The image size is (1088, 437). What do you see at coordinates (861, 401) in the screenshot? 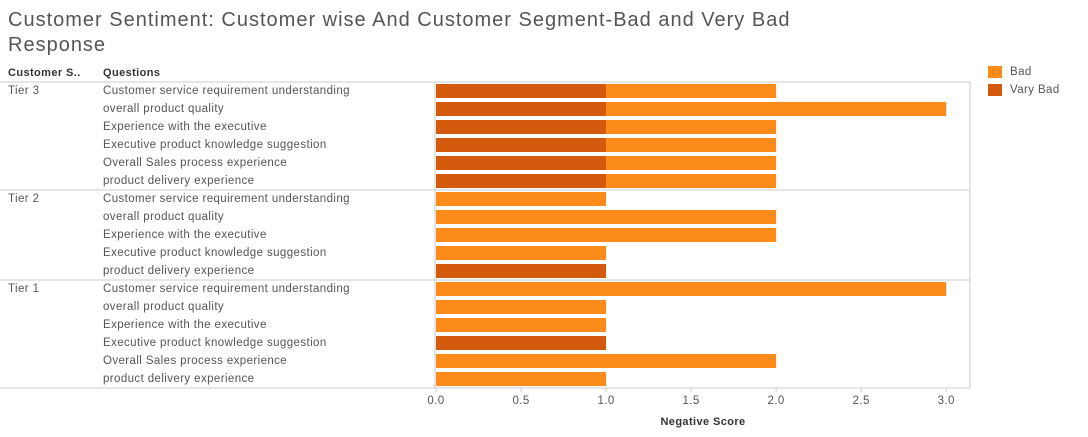
I see `x-tick-label: 2.5` at bounding box center [861, 401].